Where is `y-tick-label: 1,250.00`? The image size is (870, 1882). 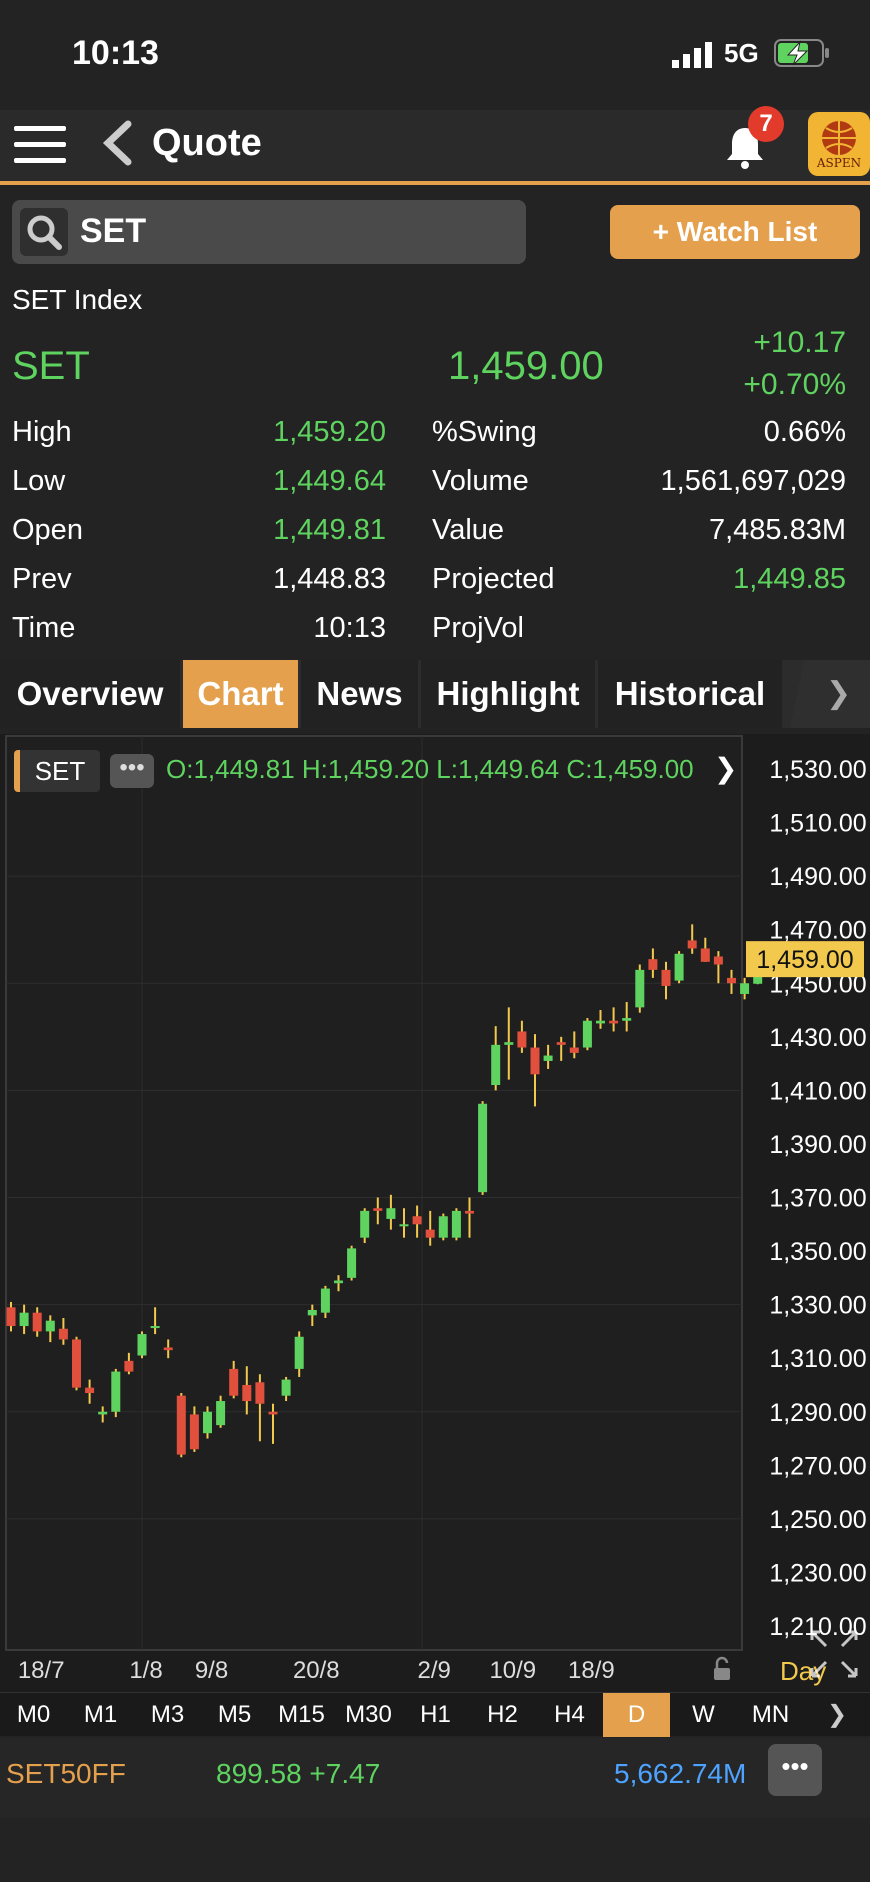 y-tick-label: 1,250.00 is located at coordinates (817, 1520).